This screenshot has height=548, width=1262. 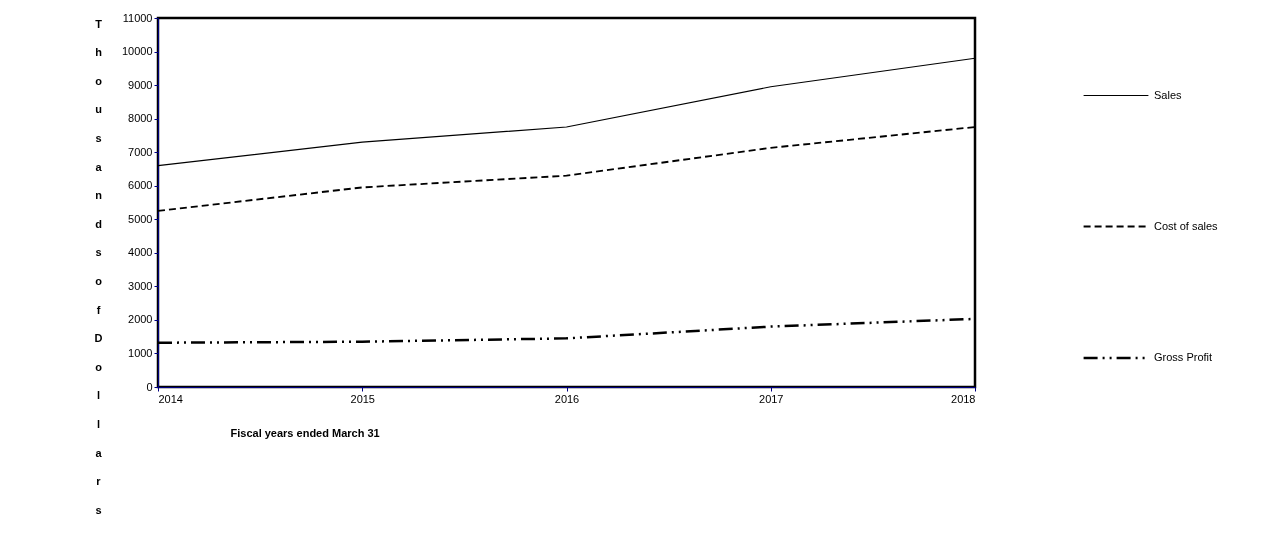 I want to click on y-tick-label: 11000, so click(x=137, y=17).